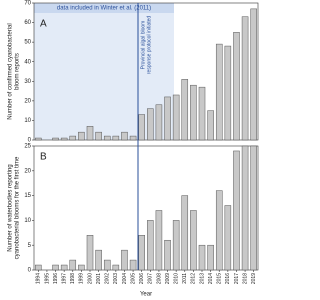  Describe the element at coordinates (39, 278) in the screenshot. I see `x-tick-label: 1994` at that location.